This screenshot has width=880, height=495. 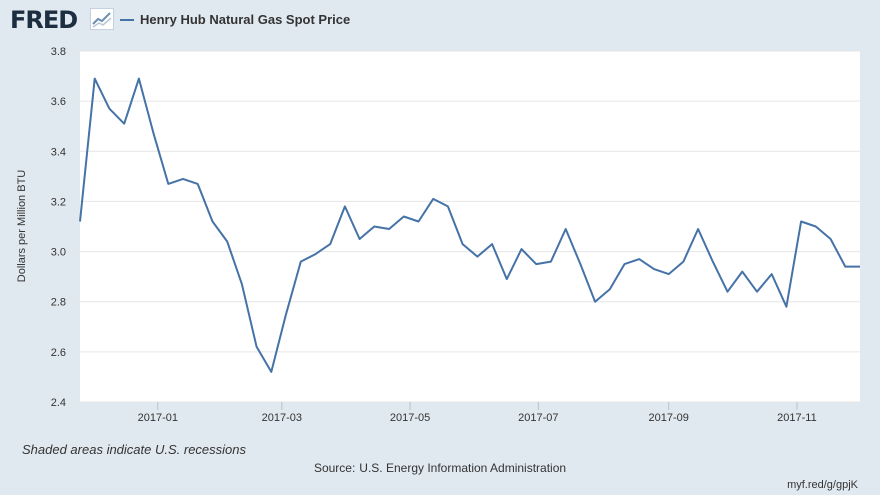 What do you see at coordinates (245, 19) in the screenshot?
I see `legend-series-label: Henry Hub Natural Gas Spot Price` at bounding box center [245, 19].